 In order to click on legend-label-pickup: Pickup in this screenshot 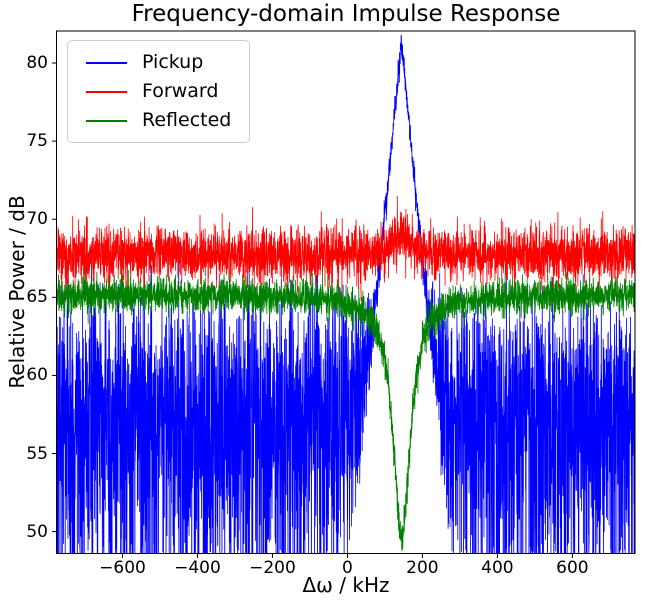, I will do `click(173, 62)`.